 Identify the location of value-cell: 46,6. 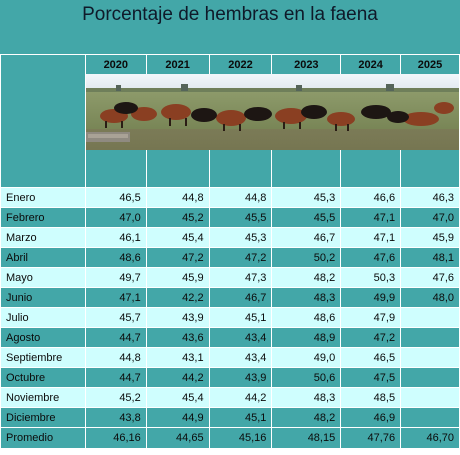
(371, 197).